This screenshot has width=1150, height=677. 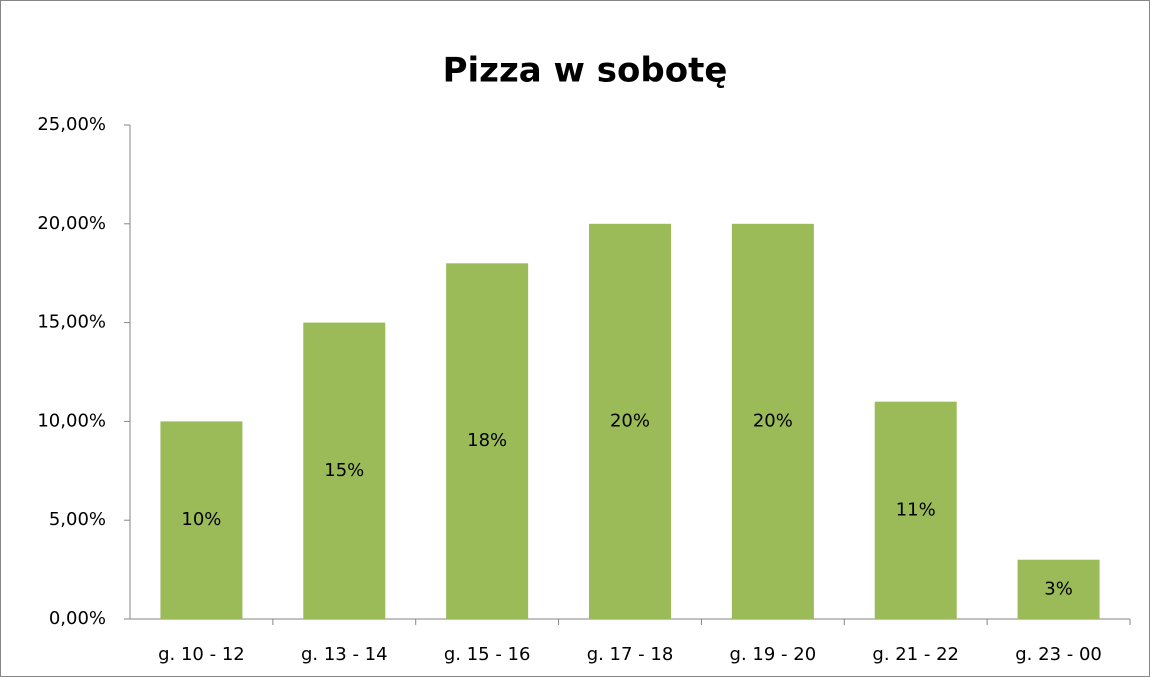 What do you see at coordinates (71, 420) in the screenshot?
I see `y-tick-label: 10,00%` at bounding box center [71, 420].